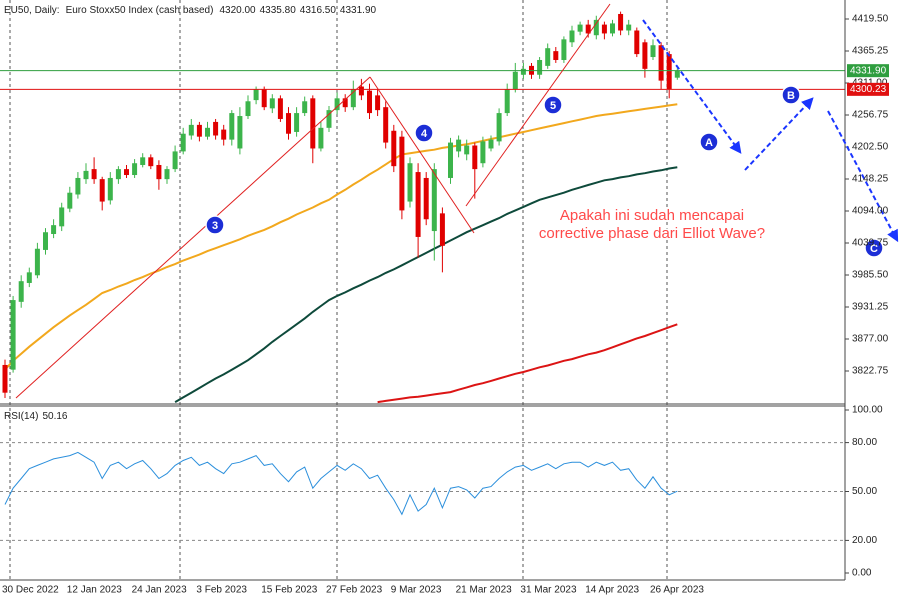 The image size is (900, 600). What do you see at coordinates (870, 115) in the screenshot?
I see `y-tick-label: 4256.75` at bounding box center [870, 115].